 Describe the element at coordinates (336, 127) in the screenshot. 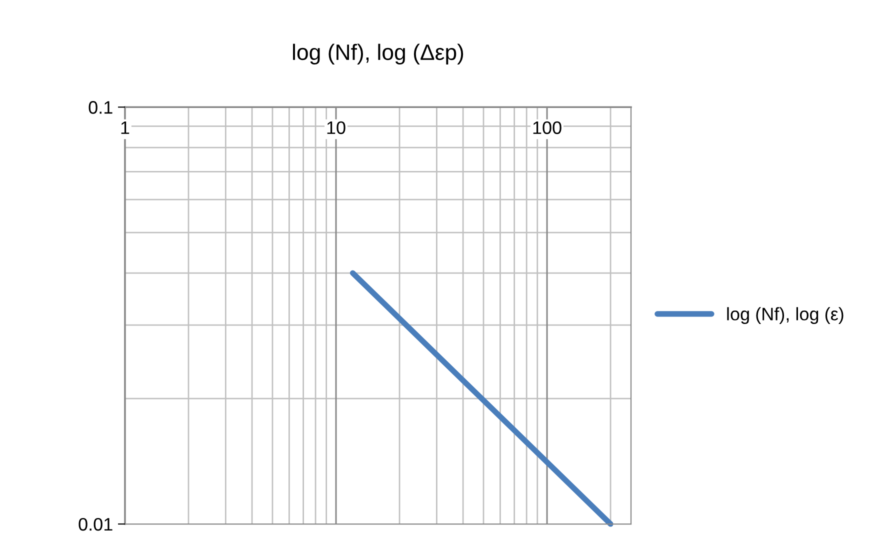

I see `x-tick-label: 10` at that location.